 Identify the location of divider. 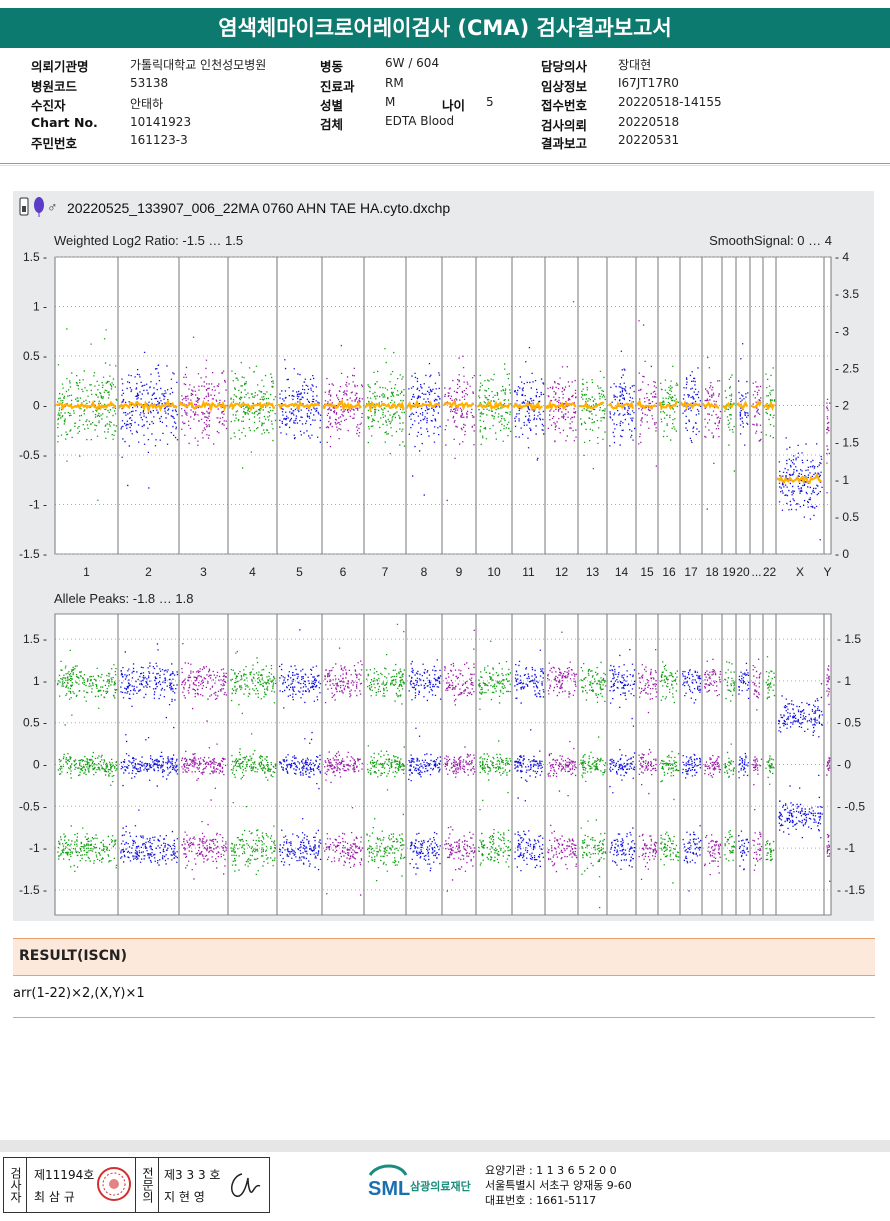
(445, 163).